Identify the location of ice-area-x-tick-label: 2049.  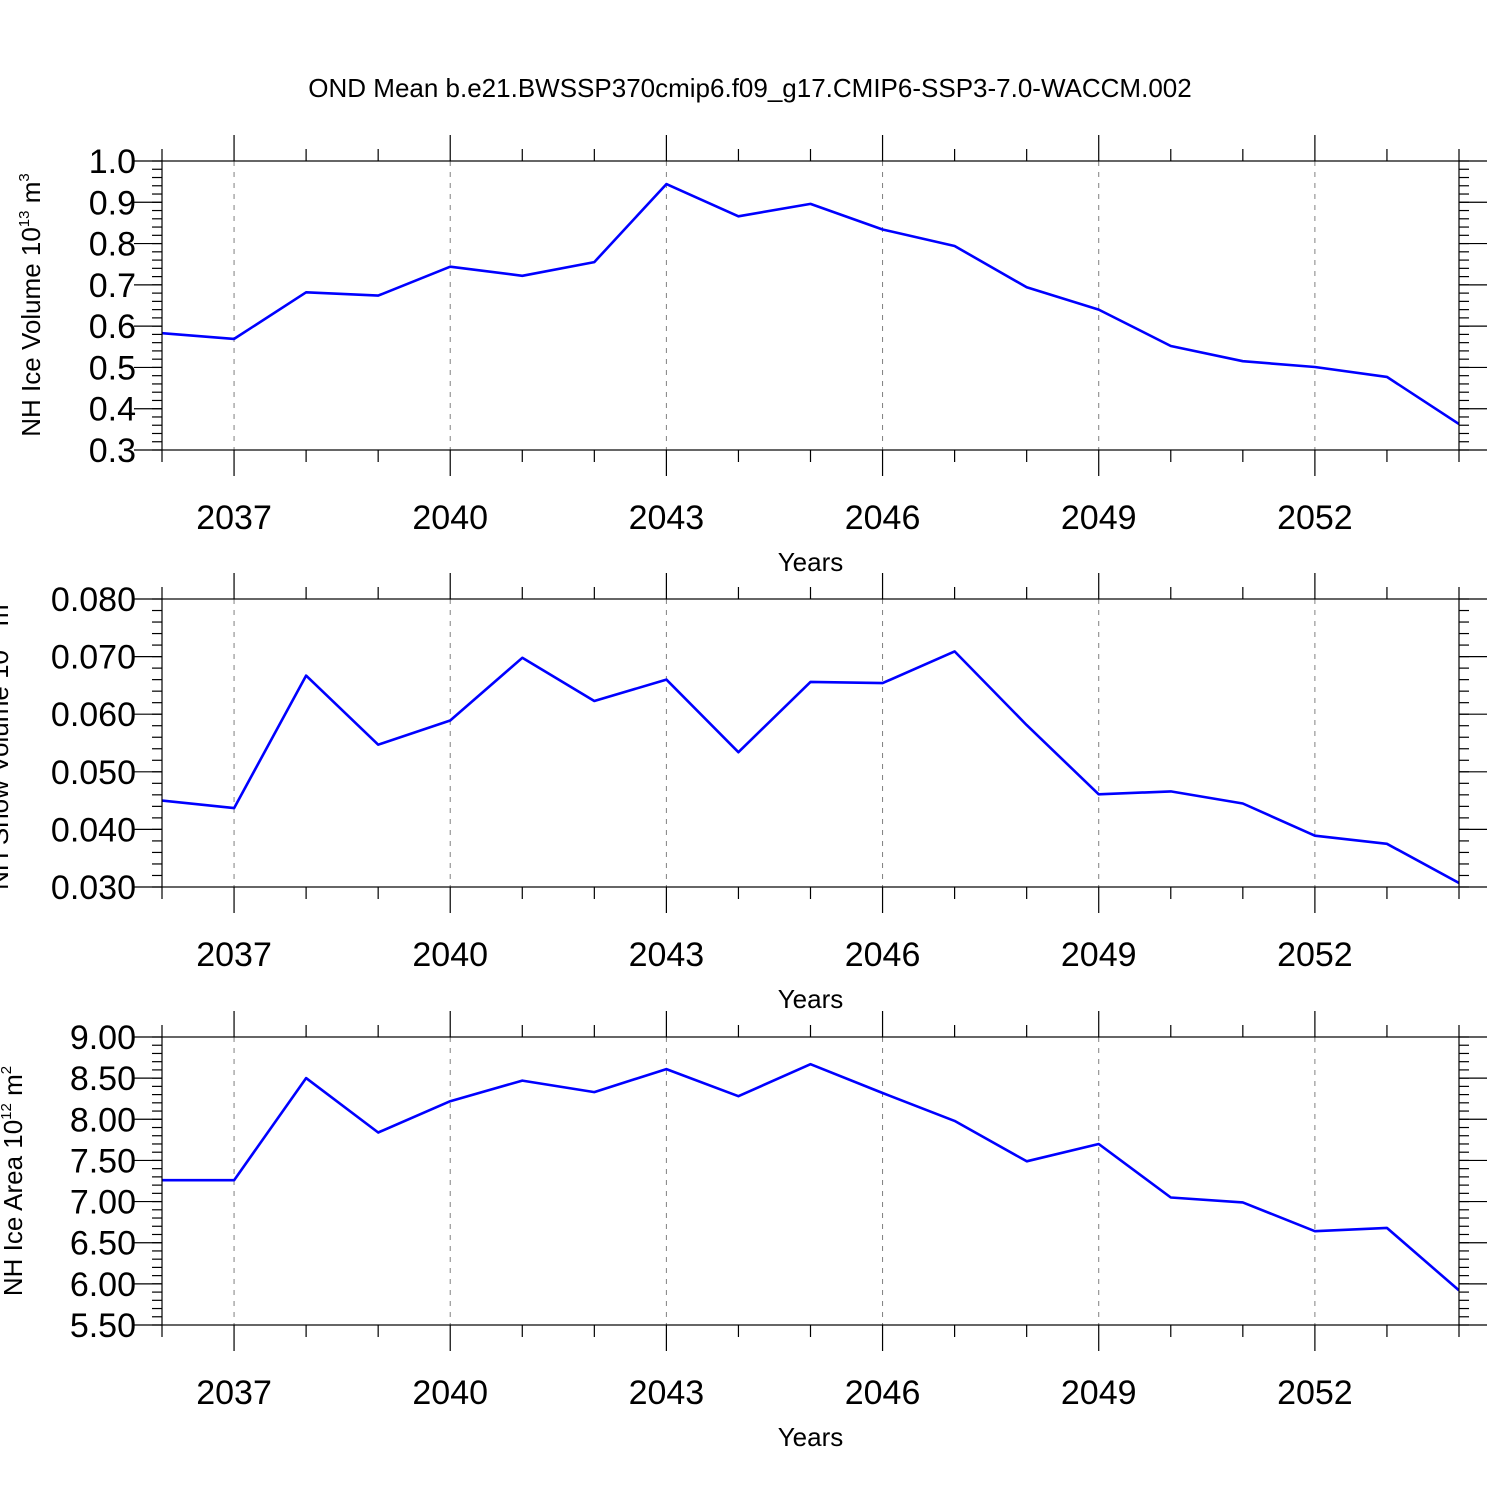
(1099, 1393).